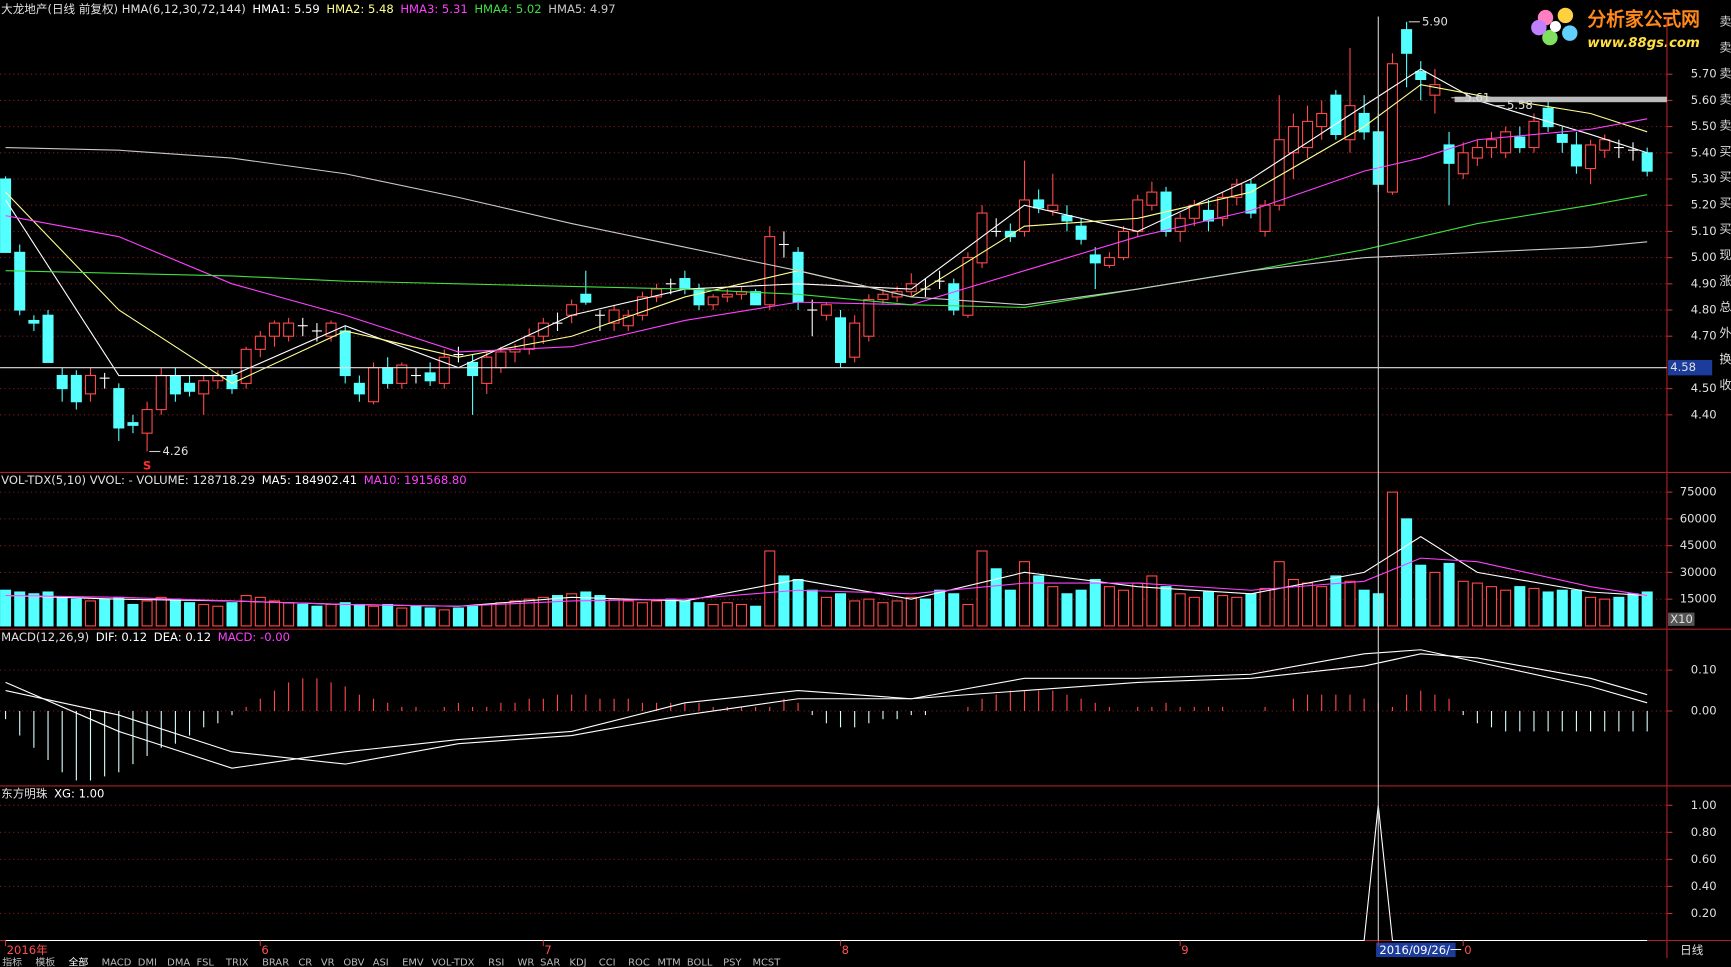 This screenshot has height=967, width=1731. I want to click on y-tick-label: 4.80, so click(1704, 310).